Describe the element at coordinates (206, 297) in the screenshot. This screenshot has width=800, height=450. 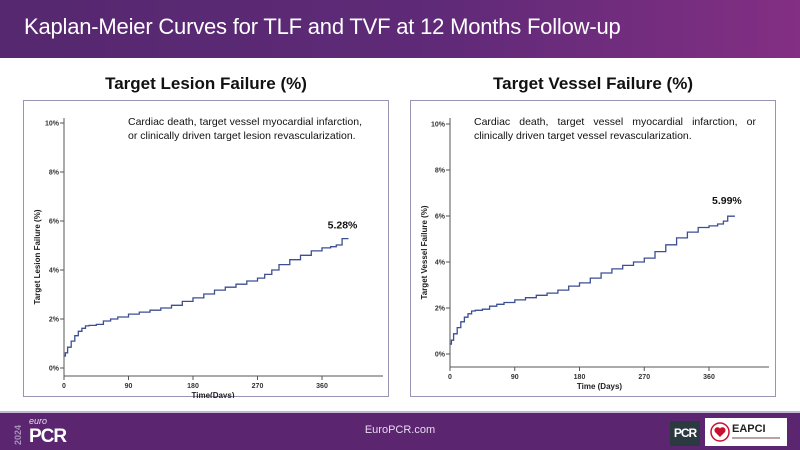
I see `km-curve-tlf` at that location.